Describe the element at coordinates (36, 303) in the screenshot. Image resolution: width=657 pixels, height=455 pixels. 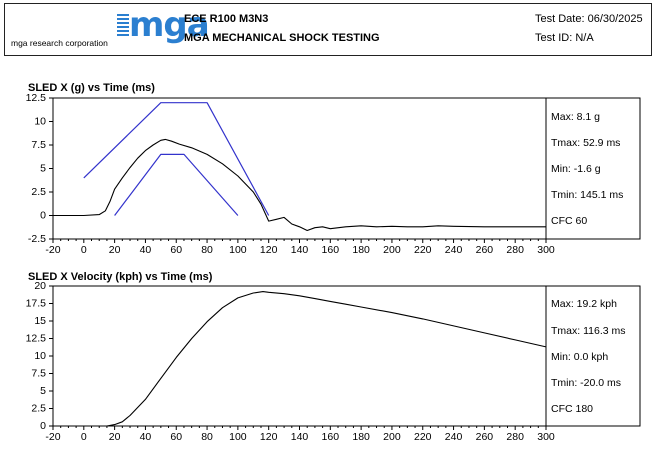
I see `y-tick-label: 17.5` at that location.